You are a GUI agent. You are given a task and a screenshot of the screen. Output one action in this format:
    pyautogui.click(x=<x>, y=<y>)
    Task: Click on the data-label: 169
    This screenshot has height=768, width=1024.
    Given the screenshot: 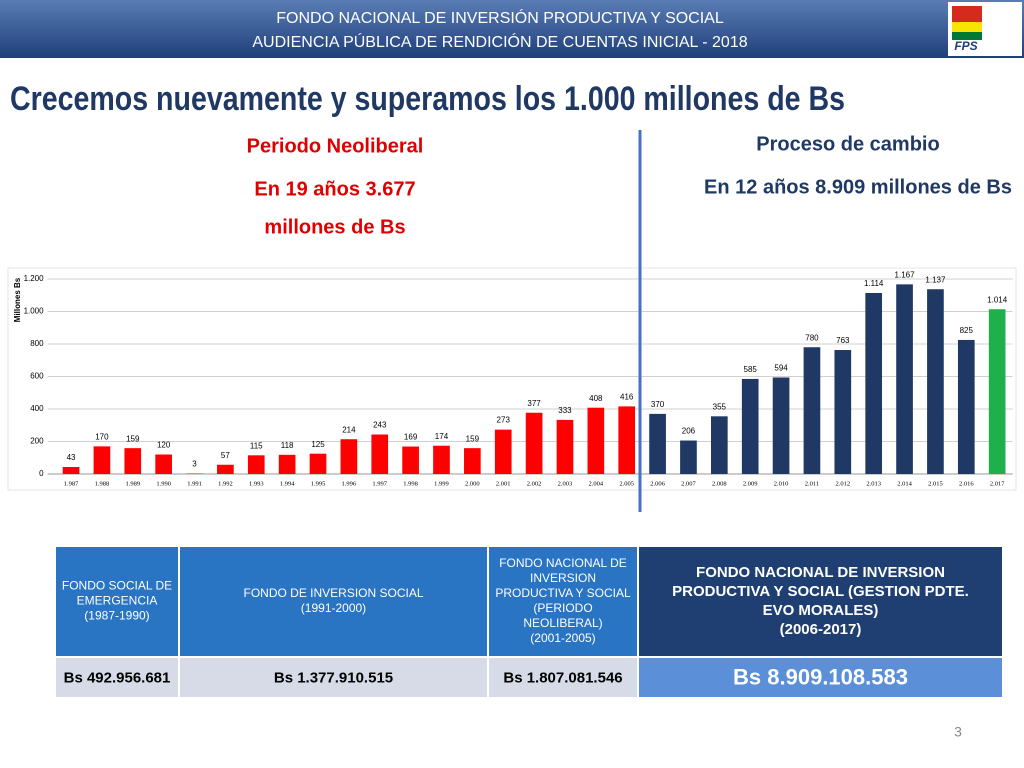 What is the action you would take?
    pyautogui.click(x=411, y=437)
    